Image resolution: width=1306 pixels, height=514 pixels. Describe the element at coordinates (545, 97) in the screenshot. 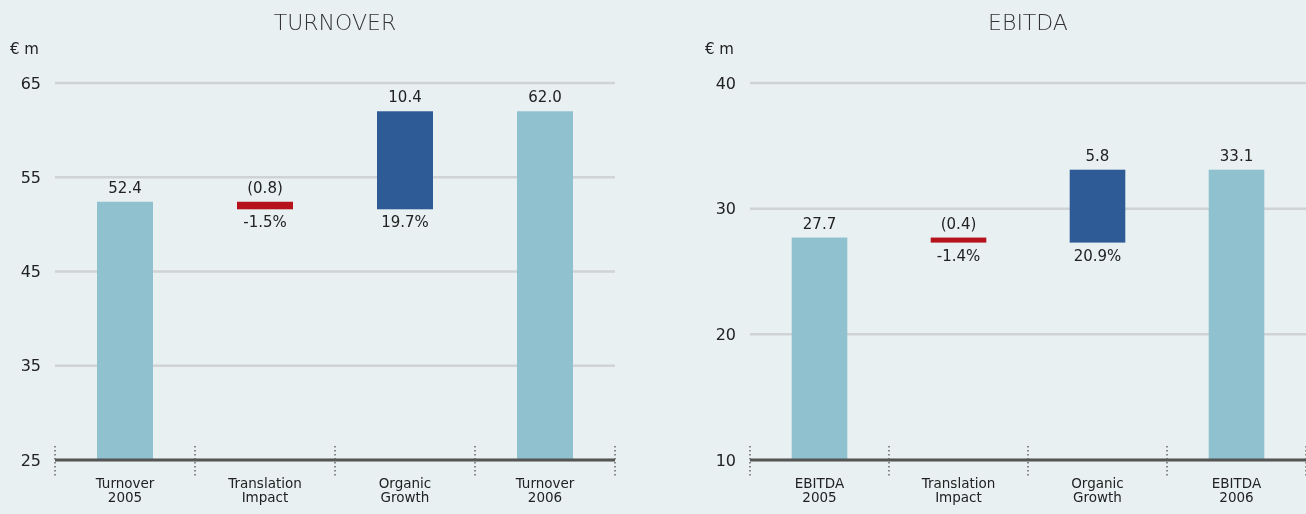

I see `data-label: 62.0` at that location.